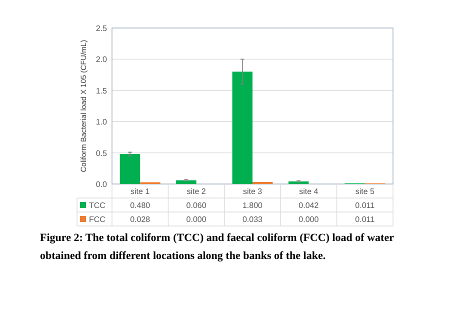 The image size is (474, 327). Describe the element at coordinates (309, 205) in the screenshot. I see `data-label: 0.042` at that location.